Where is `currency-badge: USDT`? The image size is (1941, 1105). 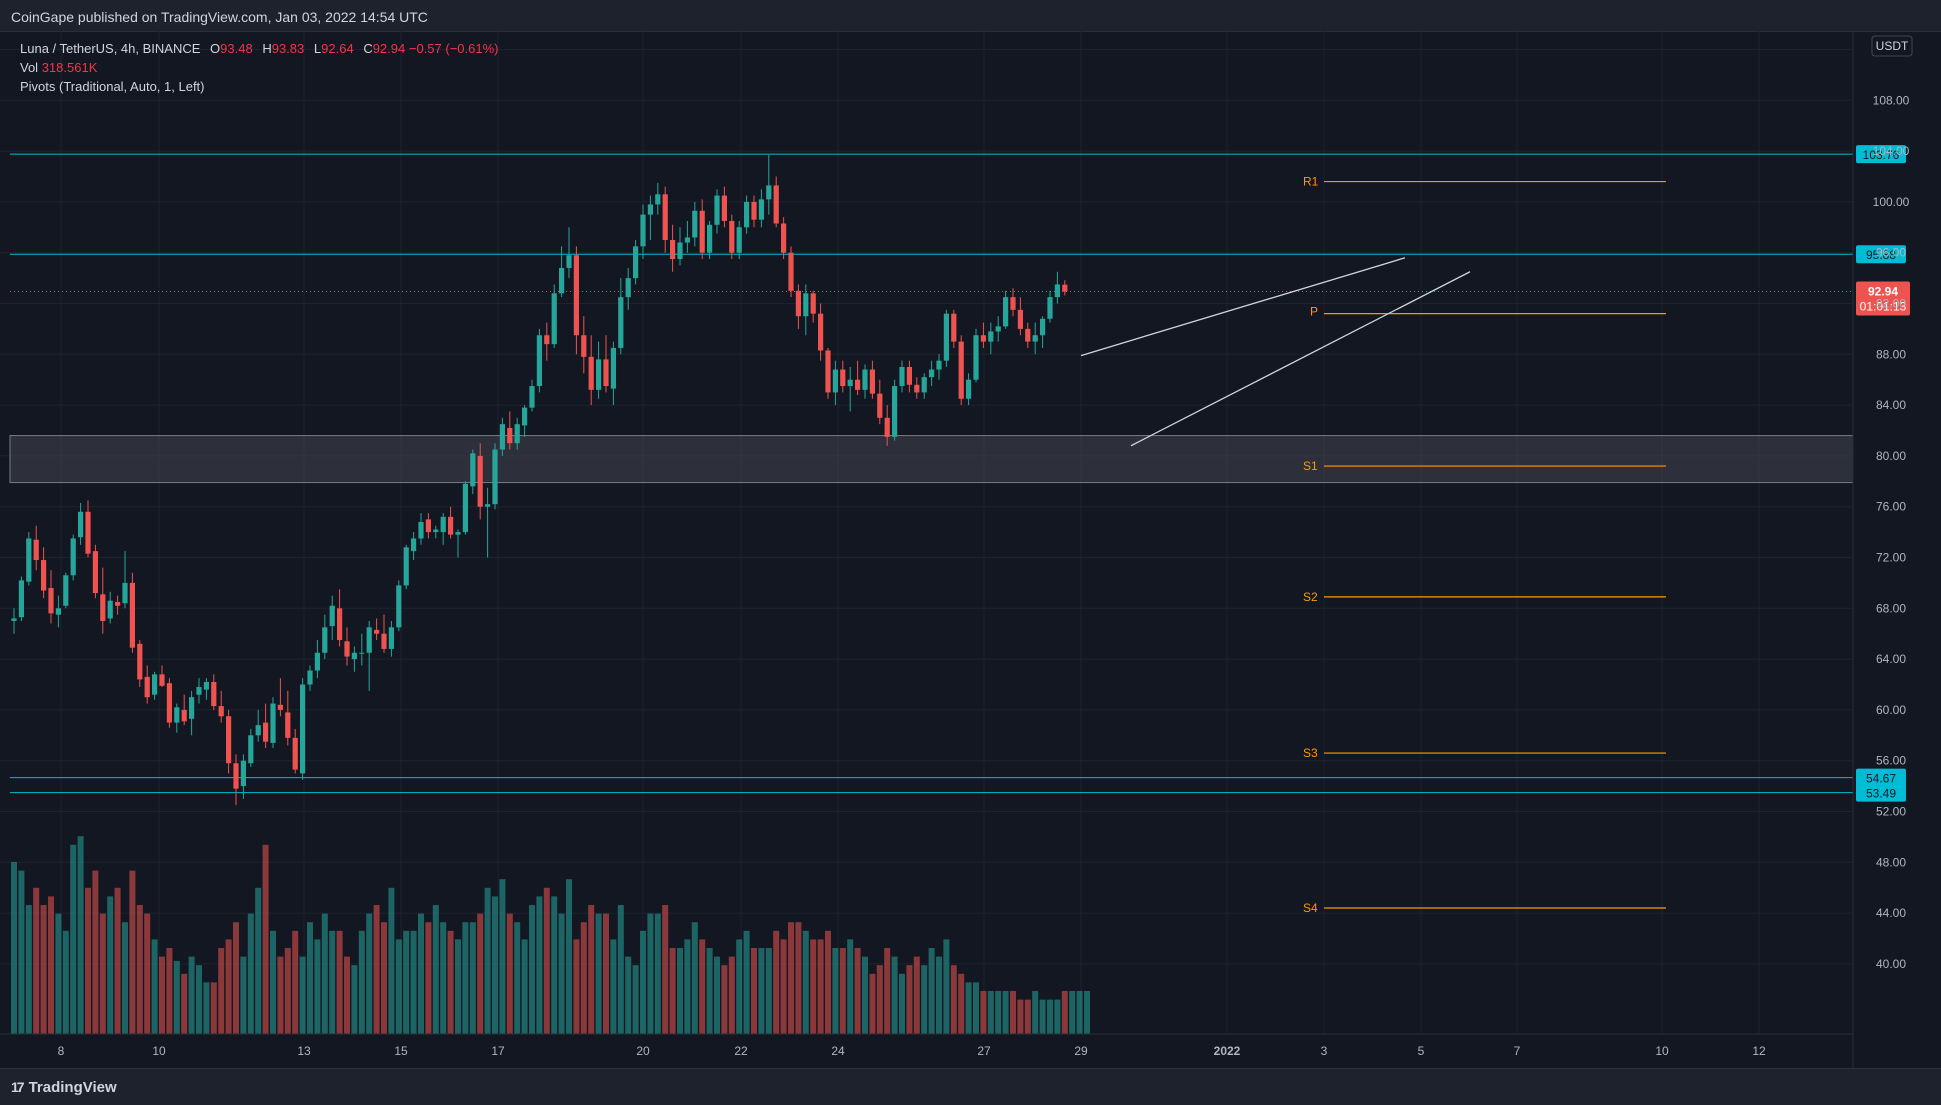 currency-badge: USDT is located at coordinates (1892, 46).